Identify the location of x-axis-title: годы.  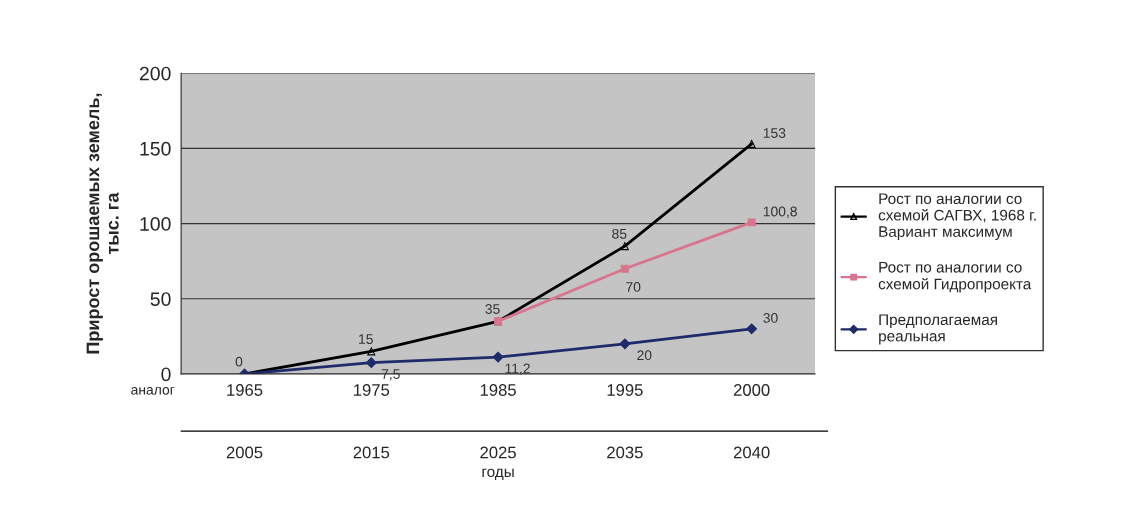
(498, 474).